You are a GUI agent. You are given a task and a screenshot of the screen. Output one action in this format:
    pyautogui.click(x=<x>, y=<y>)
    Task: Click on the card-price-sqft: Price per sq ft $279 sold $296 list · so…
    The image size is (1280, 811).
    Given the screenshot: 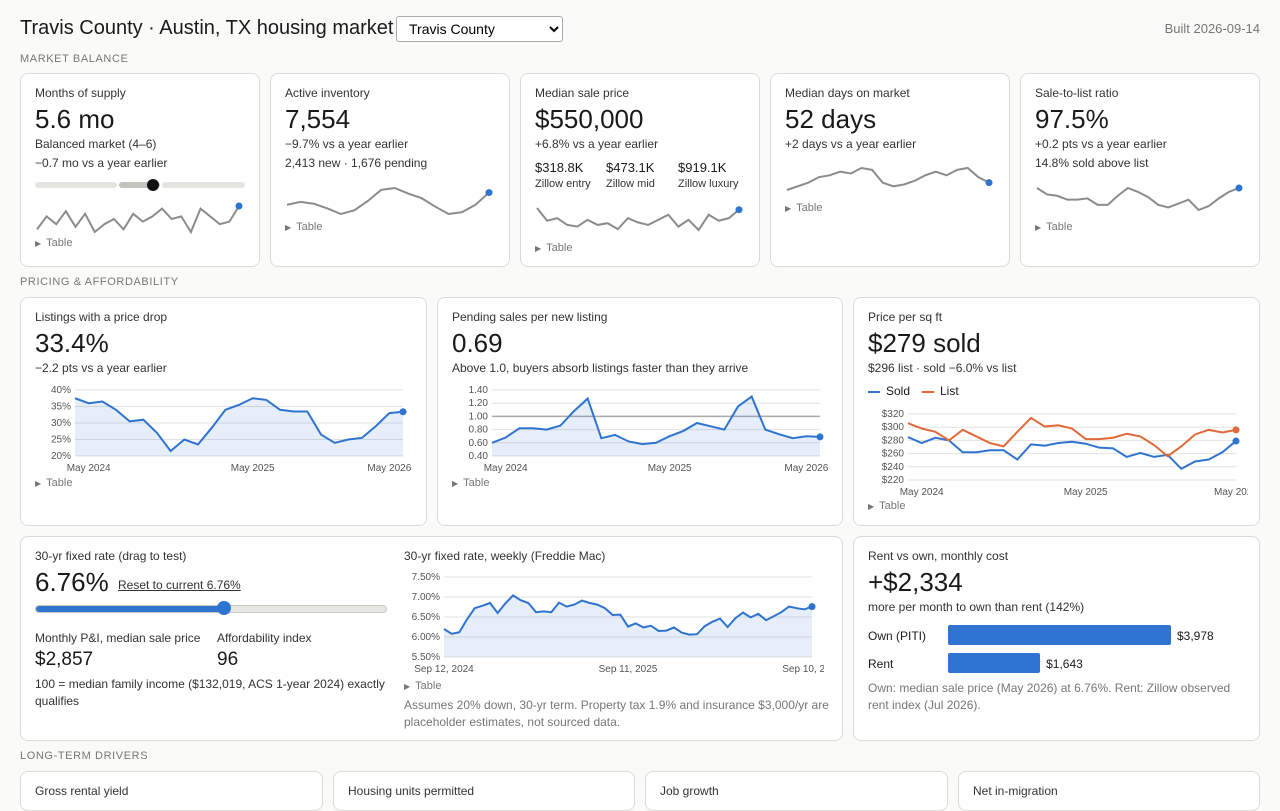 What is the action you would take?
    pyautogui.click(x=1056, y=411)
    